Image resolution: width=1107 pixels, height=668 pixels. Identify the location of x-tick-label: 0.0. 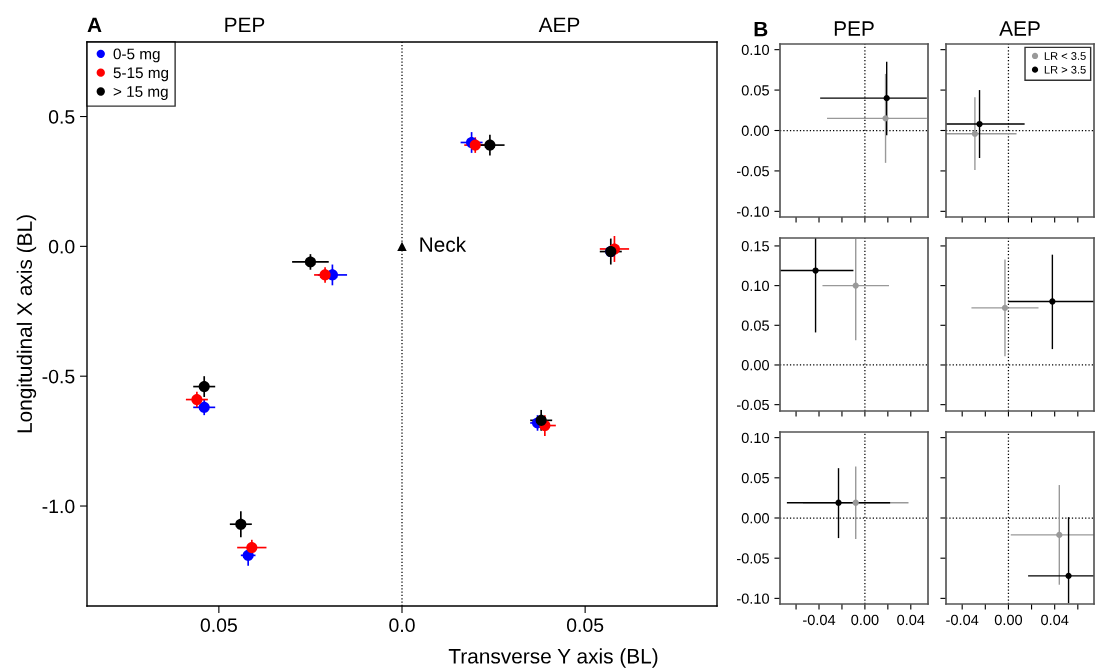
(402, 625).